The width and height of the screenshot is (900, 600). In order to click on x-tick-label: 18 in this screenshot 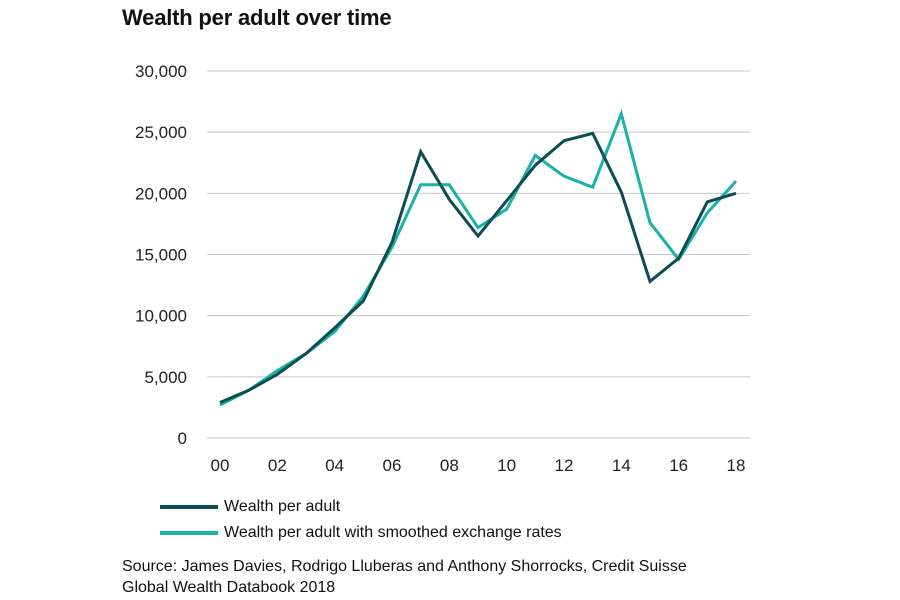, I will do `click(736, 465)`.